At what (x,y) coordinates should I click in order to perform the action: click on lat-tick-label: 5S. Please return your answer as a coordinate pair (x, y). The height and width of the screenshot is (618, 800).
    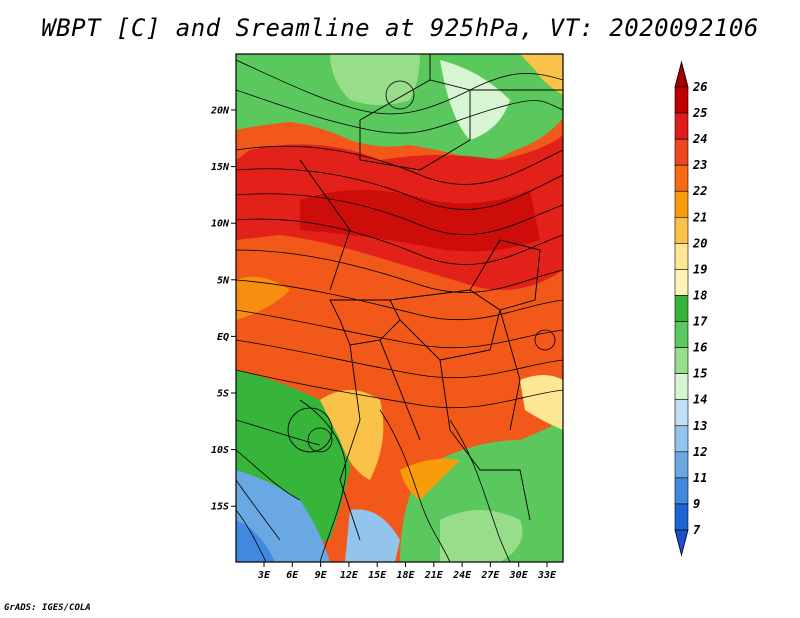
    Looking at the image, I should click on (223, 394).